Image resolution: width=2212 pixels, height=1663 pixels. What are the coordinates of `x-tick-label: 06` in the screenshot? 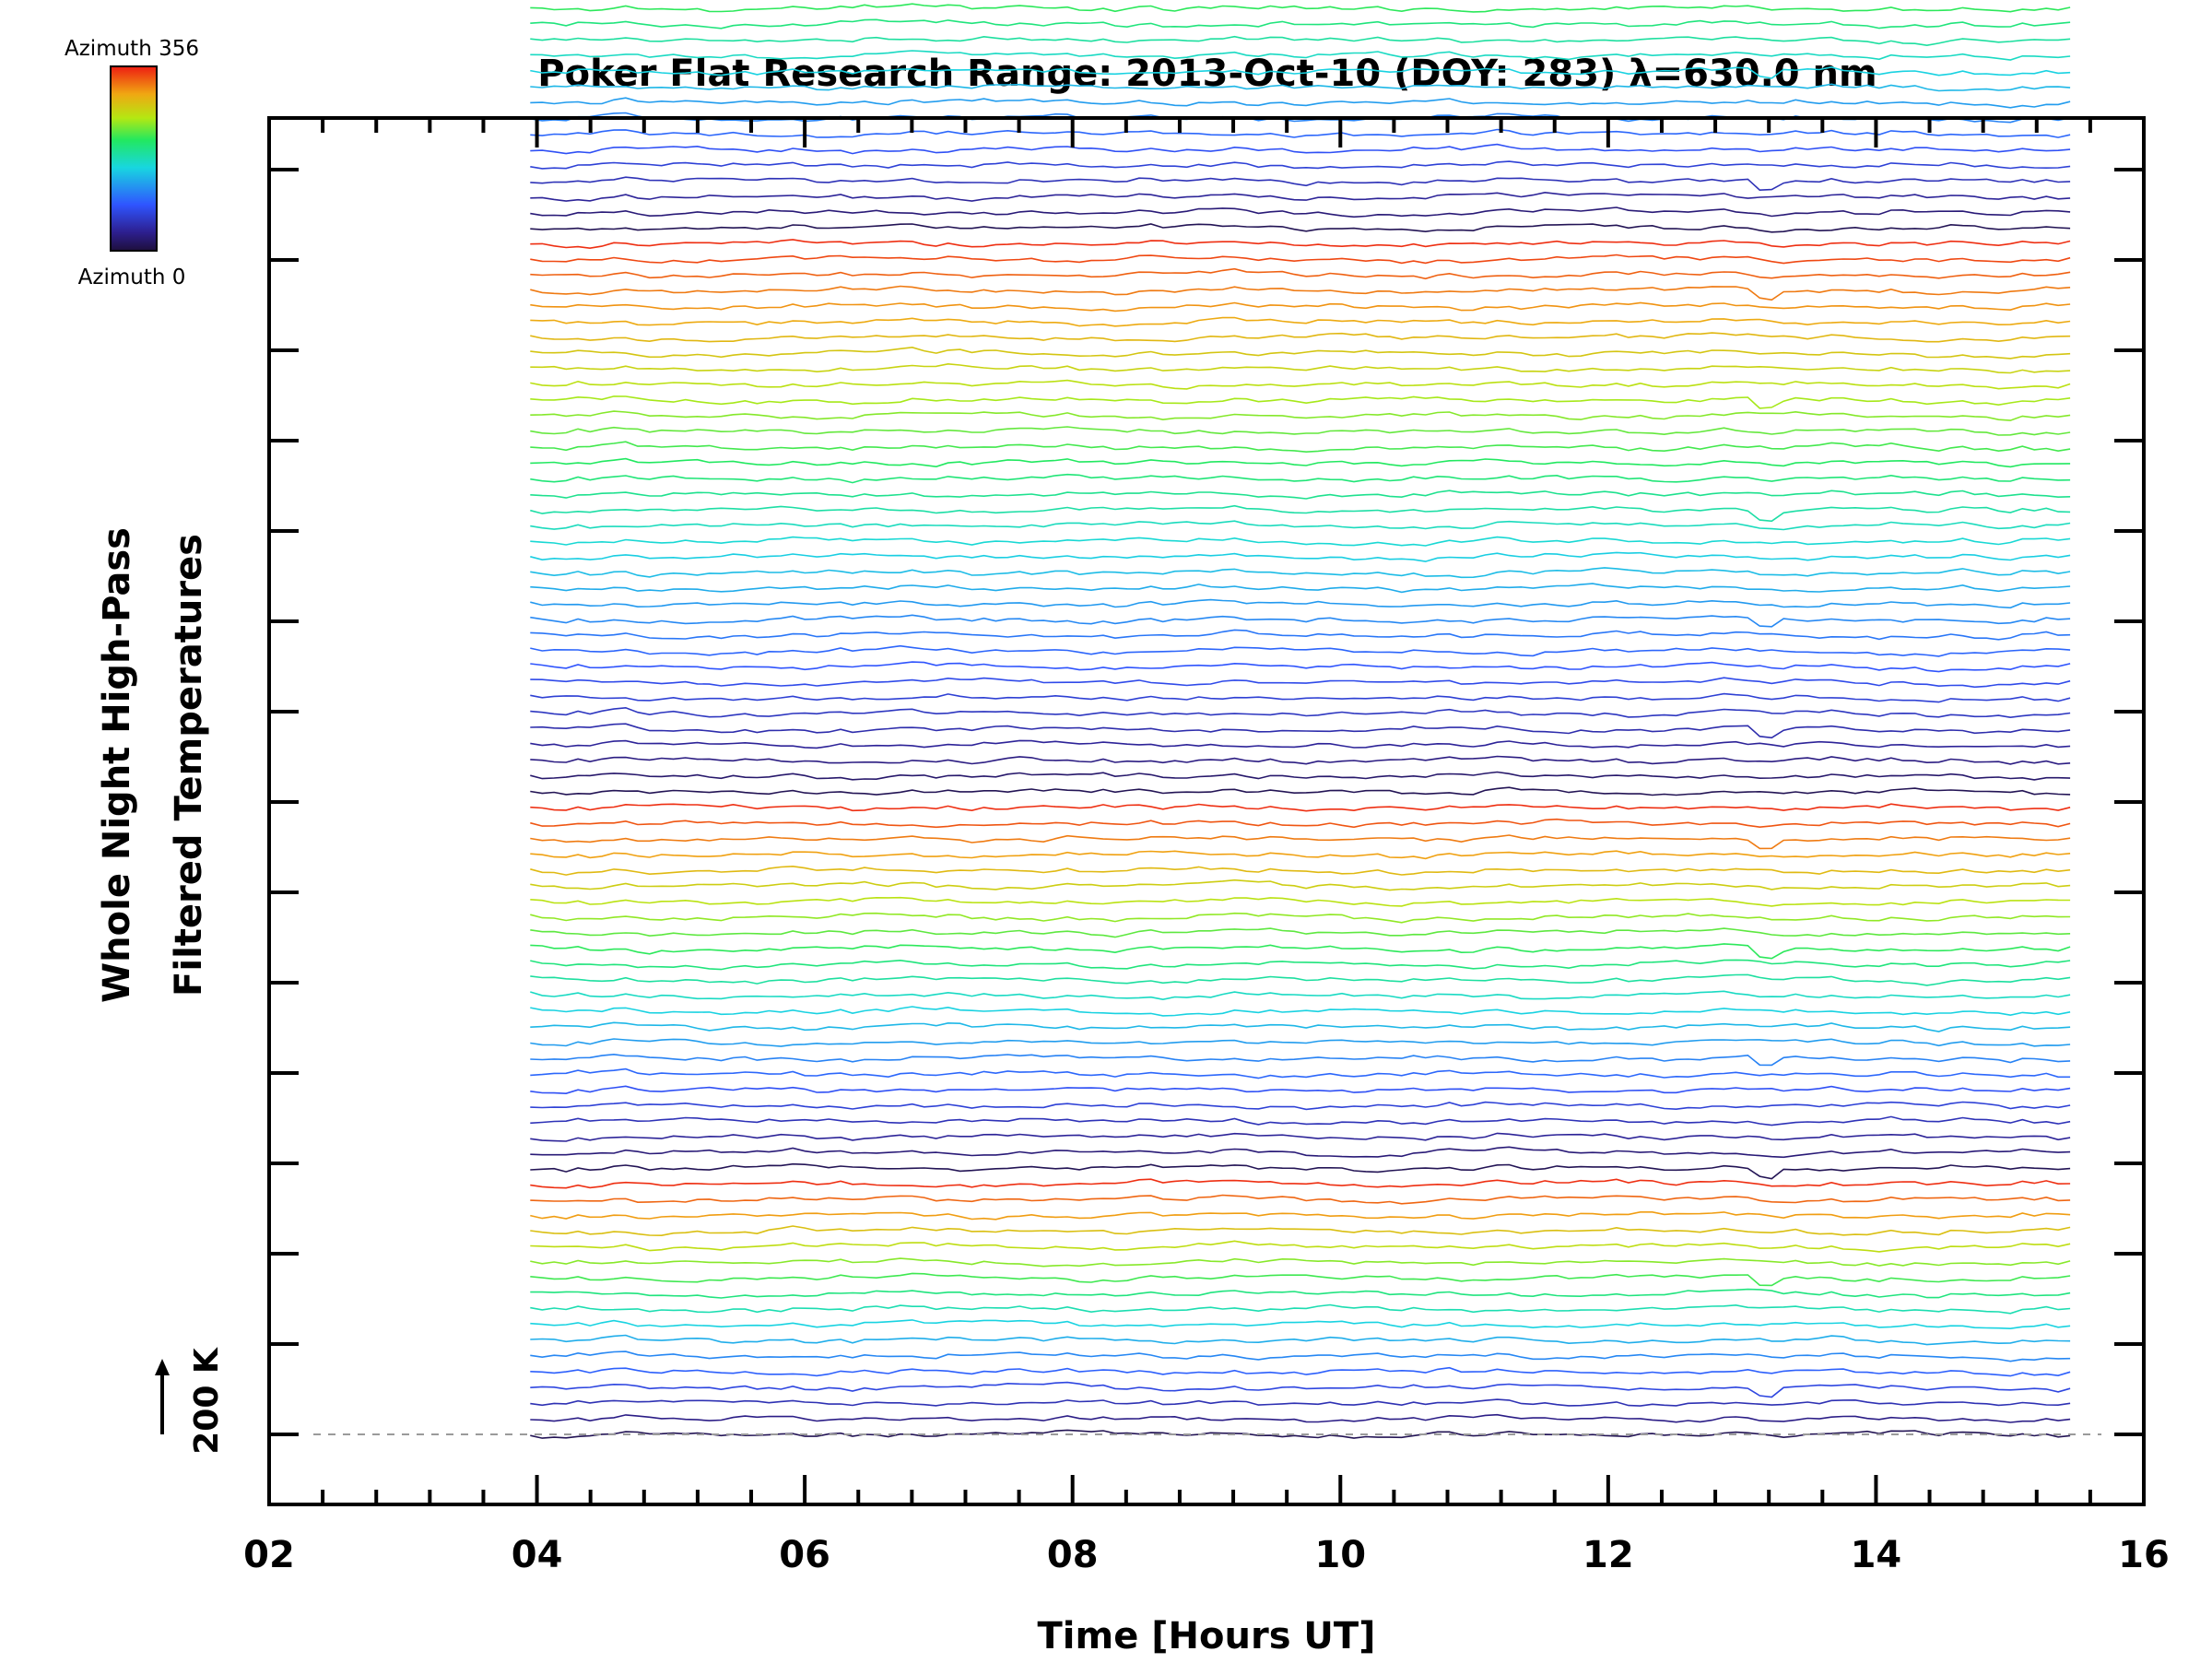 It's located at (804, 1555).